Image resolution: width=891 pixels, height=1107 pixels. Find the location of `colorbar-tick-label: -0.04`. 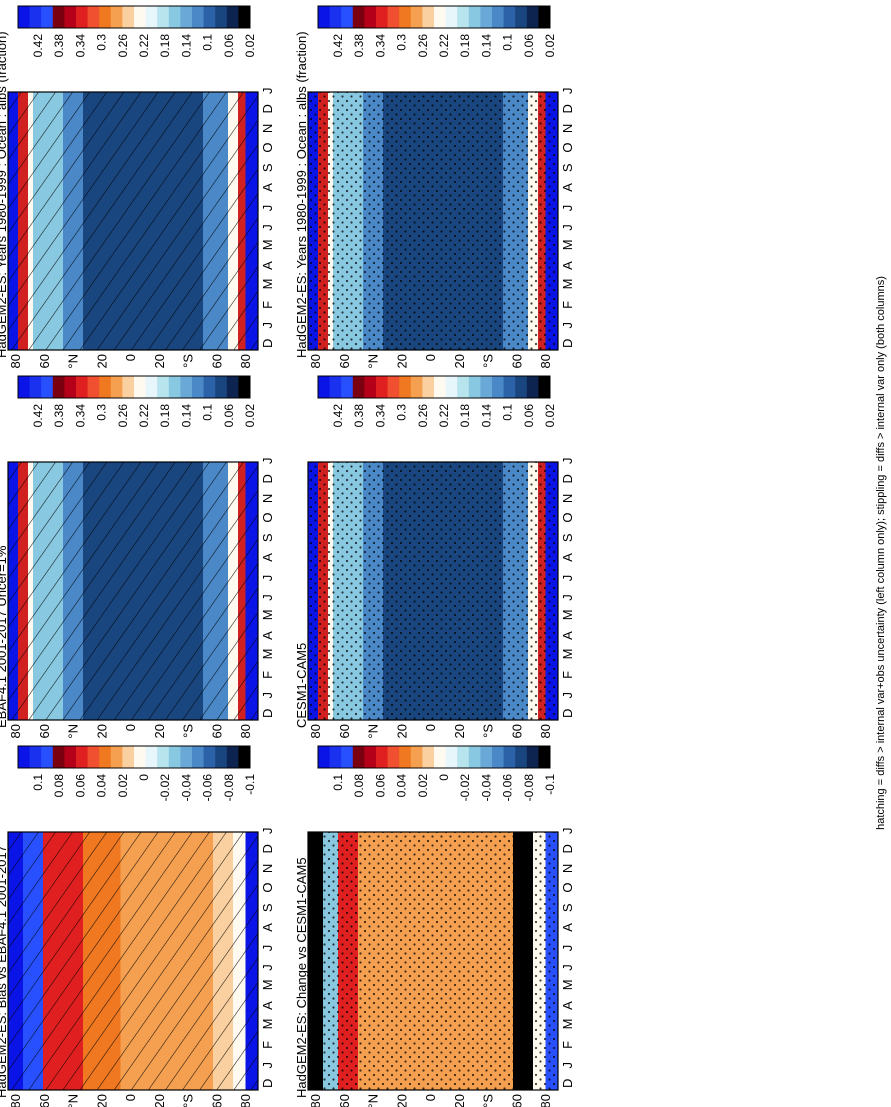

colorbar-tick-label: -0.04 is located at coordinates (486, 788).